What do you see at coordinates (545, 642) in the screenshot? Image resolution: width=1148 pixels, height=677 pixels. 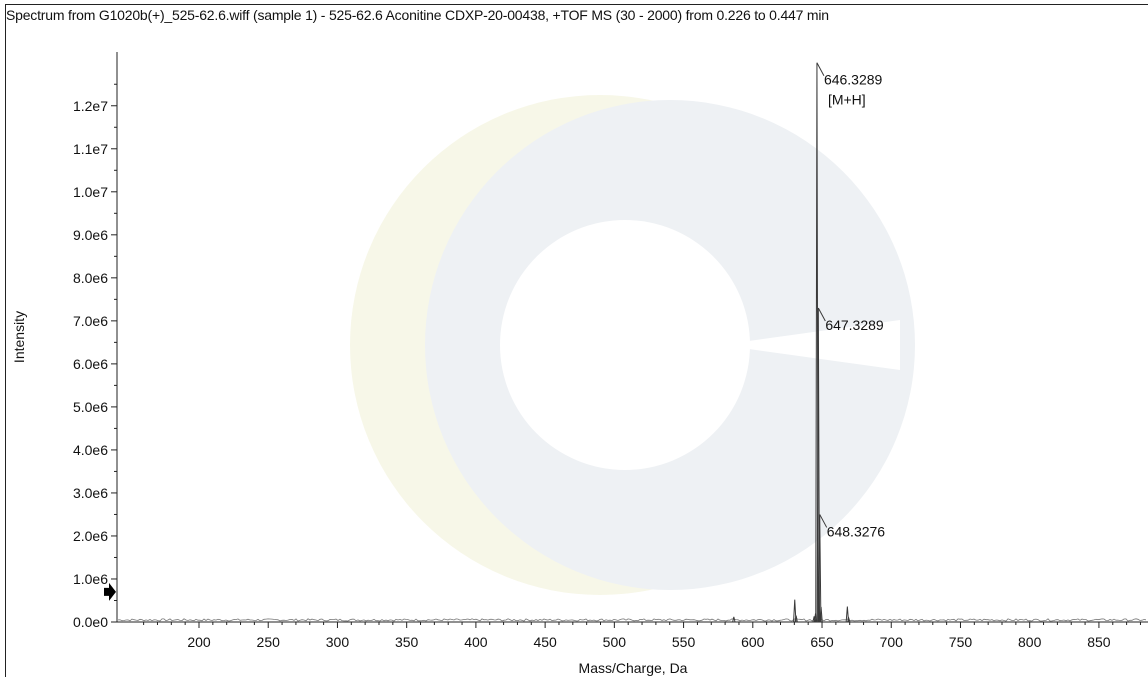 I see `x-tick-label: 450` at bounding box center [545, 642].